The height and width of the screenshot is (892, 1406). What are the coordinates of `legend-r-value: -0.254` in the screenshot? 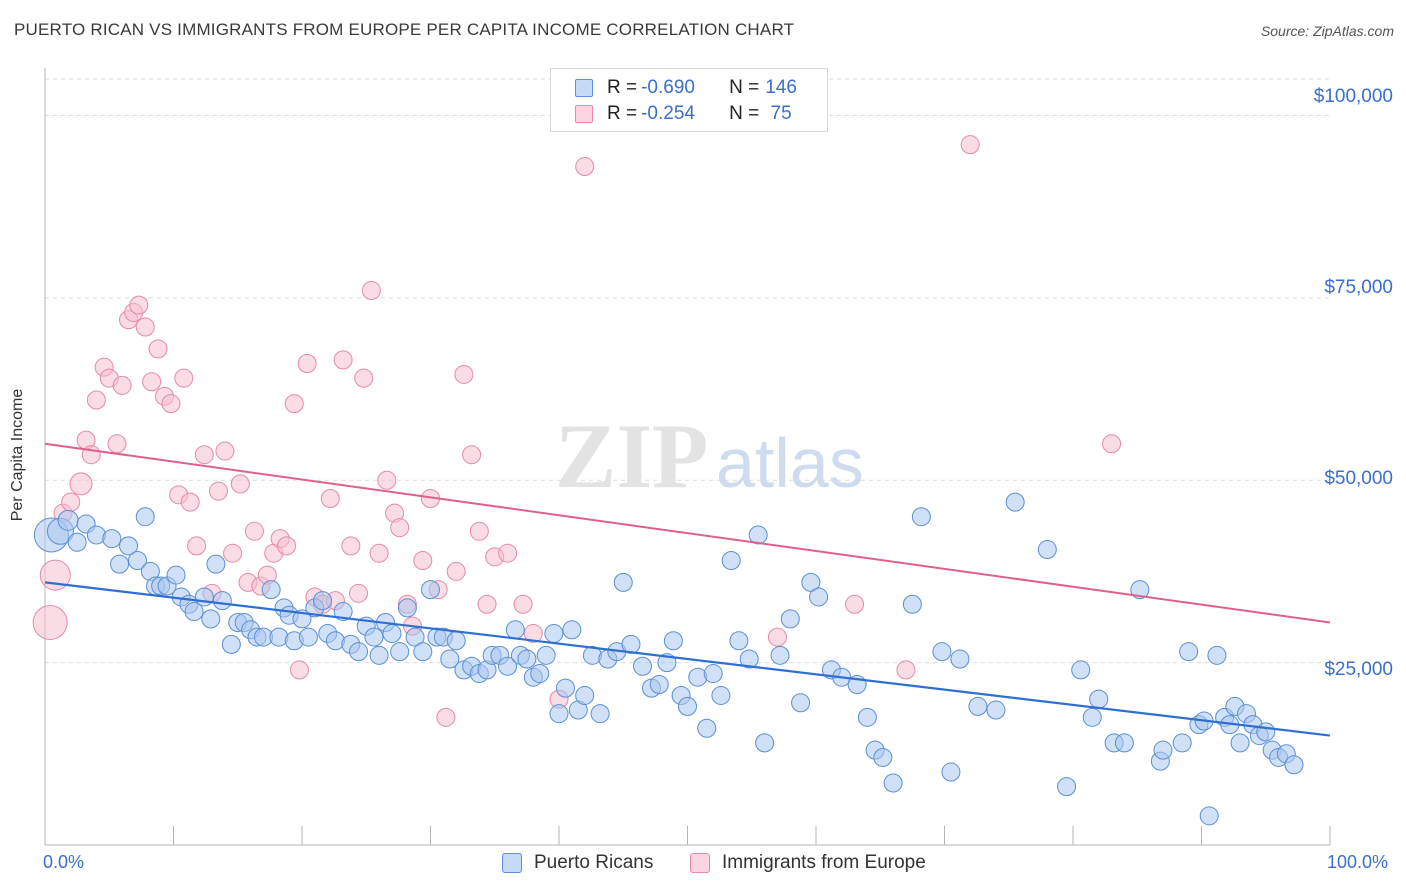 It's located at (668, 113).